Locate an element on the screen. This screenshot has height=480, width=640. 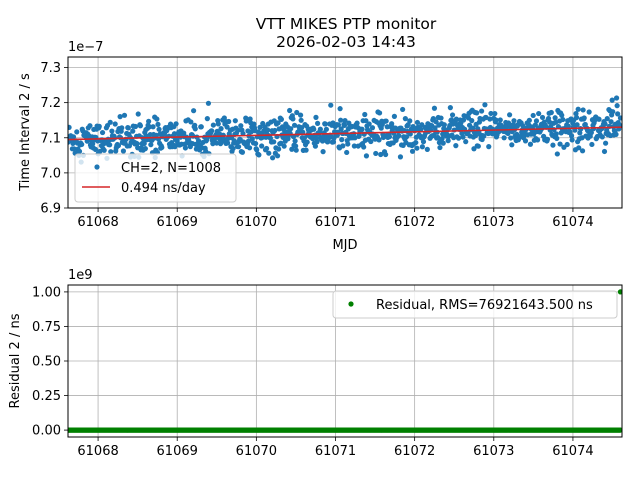
chart-subtitle: 2026-02-03 14:43 is located at coordinates (346, 42).